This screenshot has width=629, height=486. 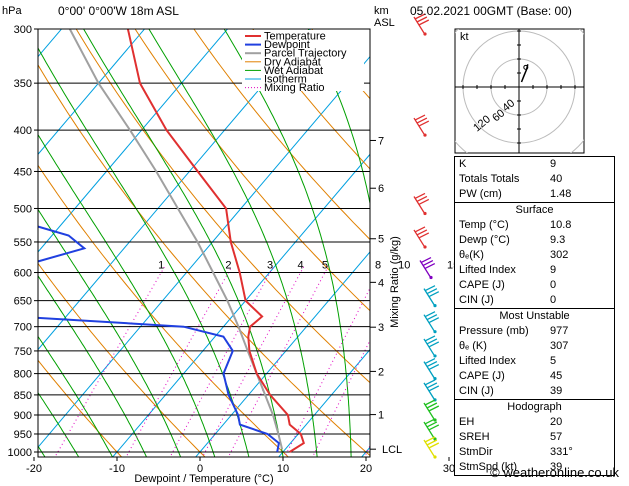 What do you see at coordinates (534, 240) in the screenshot?
I see `surface-row: Dewp (°C) 9.3` at bounding box center [534, 240].